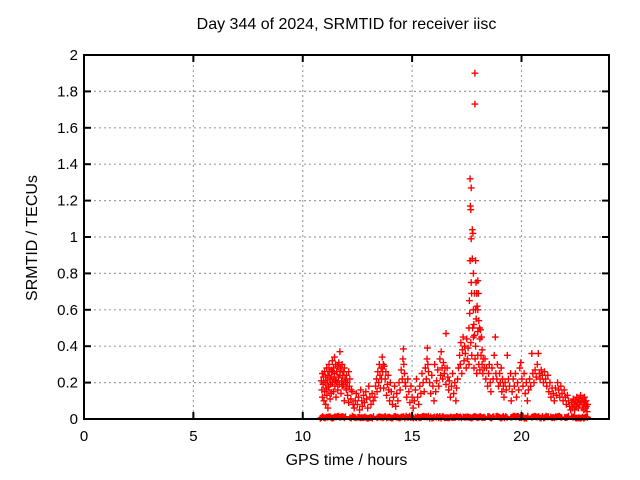 This screenshot has height=480, width=640. Describe the element at coordinates (74, 55) in the screenshot. I see `y-tick-label: 2` at that location.